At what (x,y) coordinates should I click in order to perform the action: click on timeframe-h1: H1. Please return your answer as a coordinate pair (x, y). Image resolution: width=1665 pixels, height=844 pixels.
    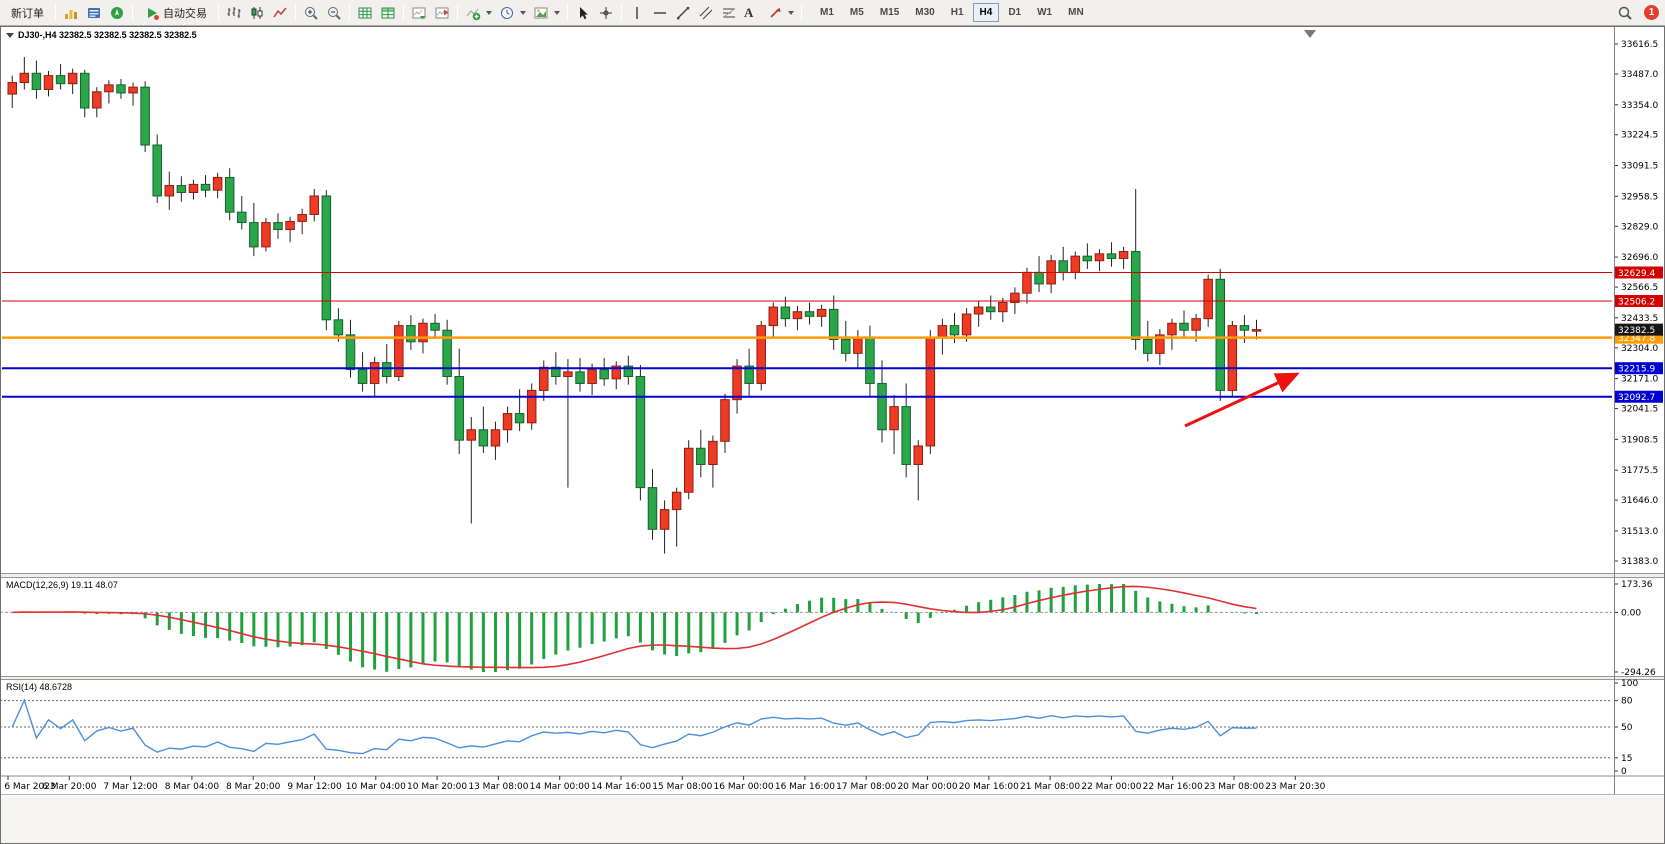
    Looking at the image, I should click on (957, 12).